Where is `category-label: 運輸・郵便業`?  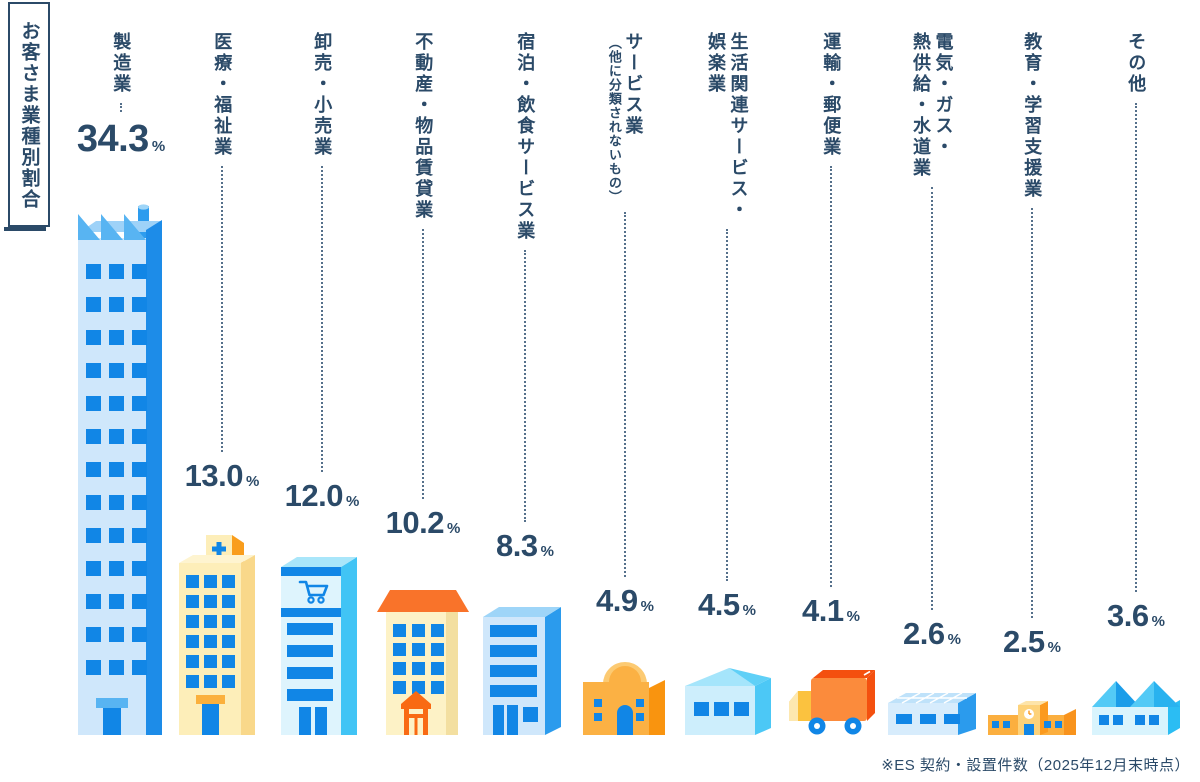 category-label: 運輸・郵便業 is located at coordinates (831, 95).